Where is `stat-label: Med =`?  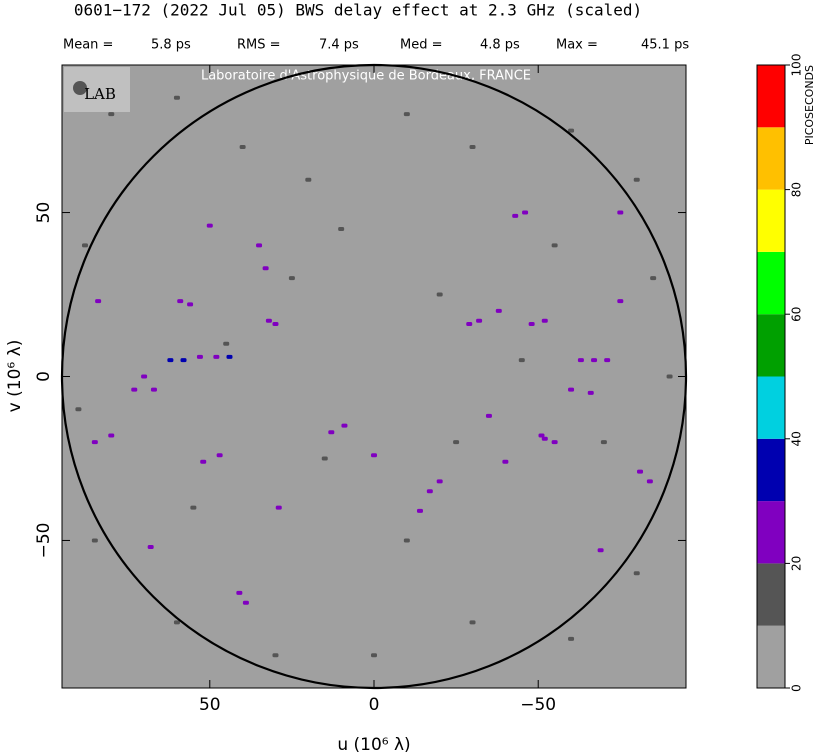
stat-label: Med = is located at coordinates (421, 45).